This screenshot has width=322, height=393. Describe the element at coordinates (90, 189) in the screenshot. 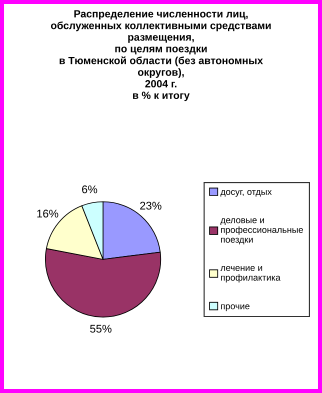

I see `data-label: 6%` at that location.